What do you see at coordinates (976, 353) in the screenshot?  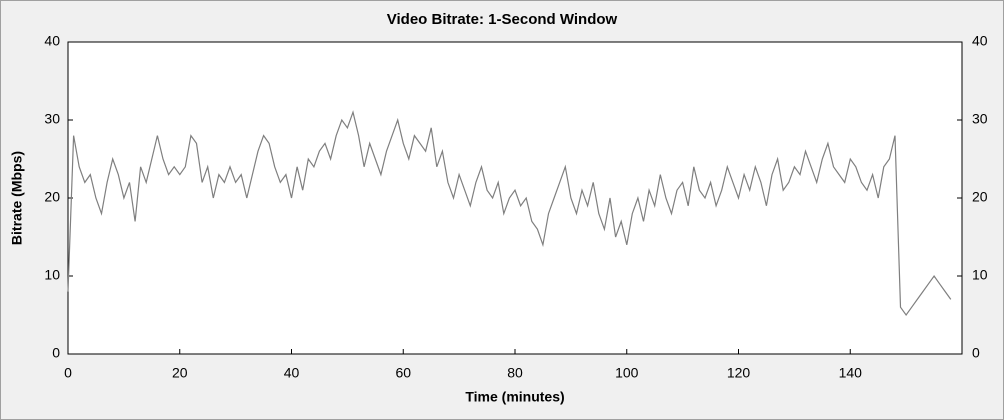 I see `y2-tick-label: 0` at bounding box center [976, 353].